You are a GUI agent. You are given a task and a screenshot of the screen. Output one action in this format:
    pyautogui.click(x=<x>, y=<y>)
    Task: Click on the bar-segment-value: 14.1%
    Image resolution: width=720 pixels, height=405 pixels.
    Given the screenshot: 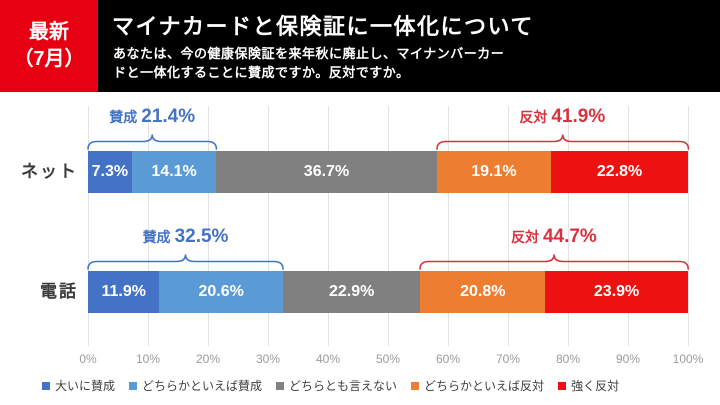 What is the action you would take?
    pyautogui.click(x=174, y=171)
    